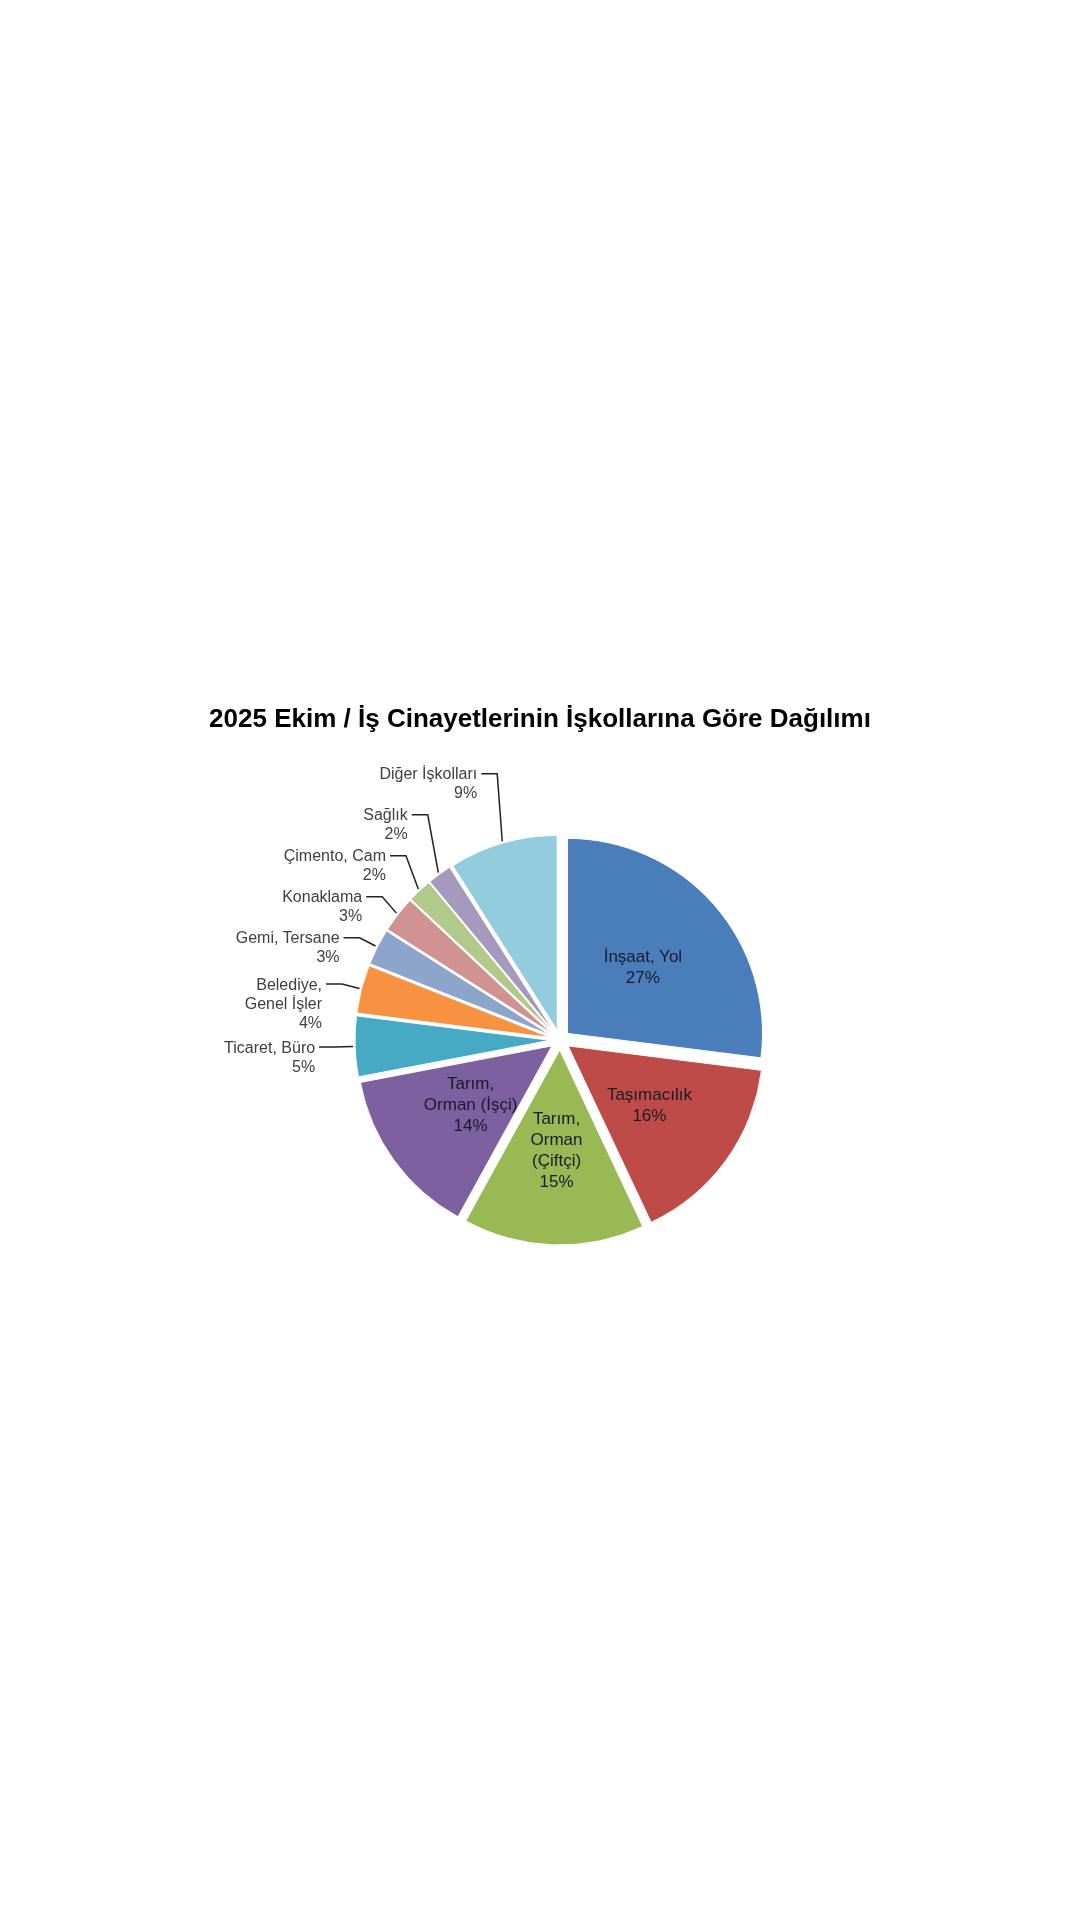 The height and width of the screenshot is (1918, 1080). What do you see at coordinates (428, 773) in the screenshot?
I see `slice-label: Diğer İşkolları` at bounding box center [428, 773].